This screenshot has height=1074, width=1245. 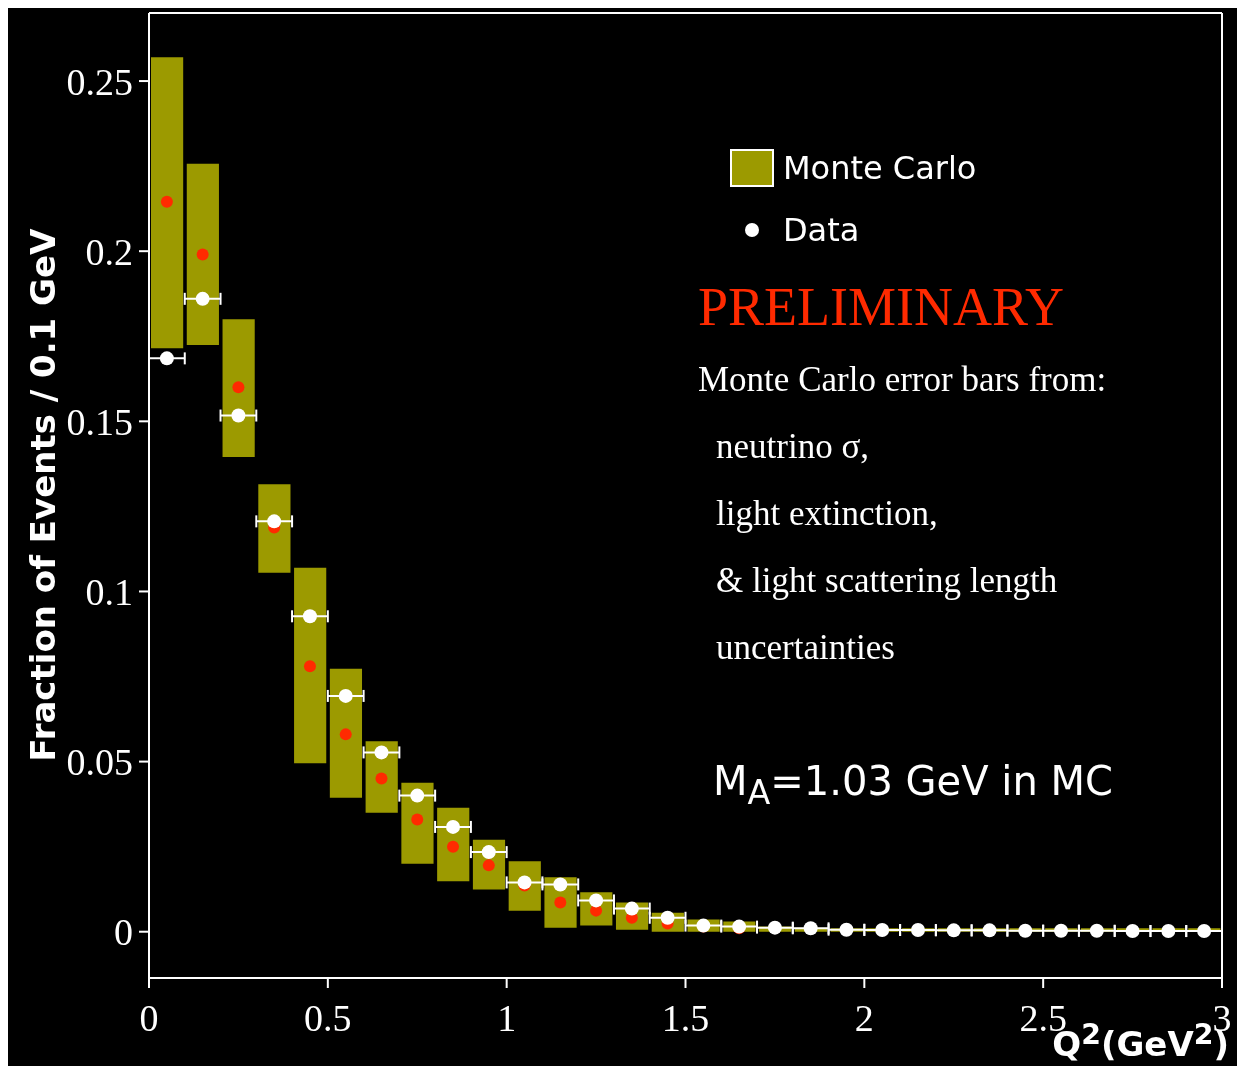 What do you see at coordinates (99, 762) in the screenshot?
I see `y-tick-label: 0.05` at bounding box center [99, 762].